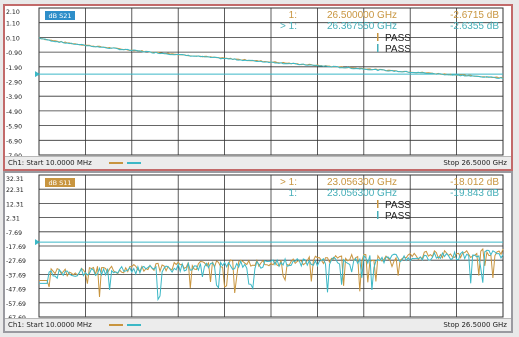 This screenshot has height=337, width=519. I want to click on top-marker-frequency: 26.367550 GHz, so click(362, 26).